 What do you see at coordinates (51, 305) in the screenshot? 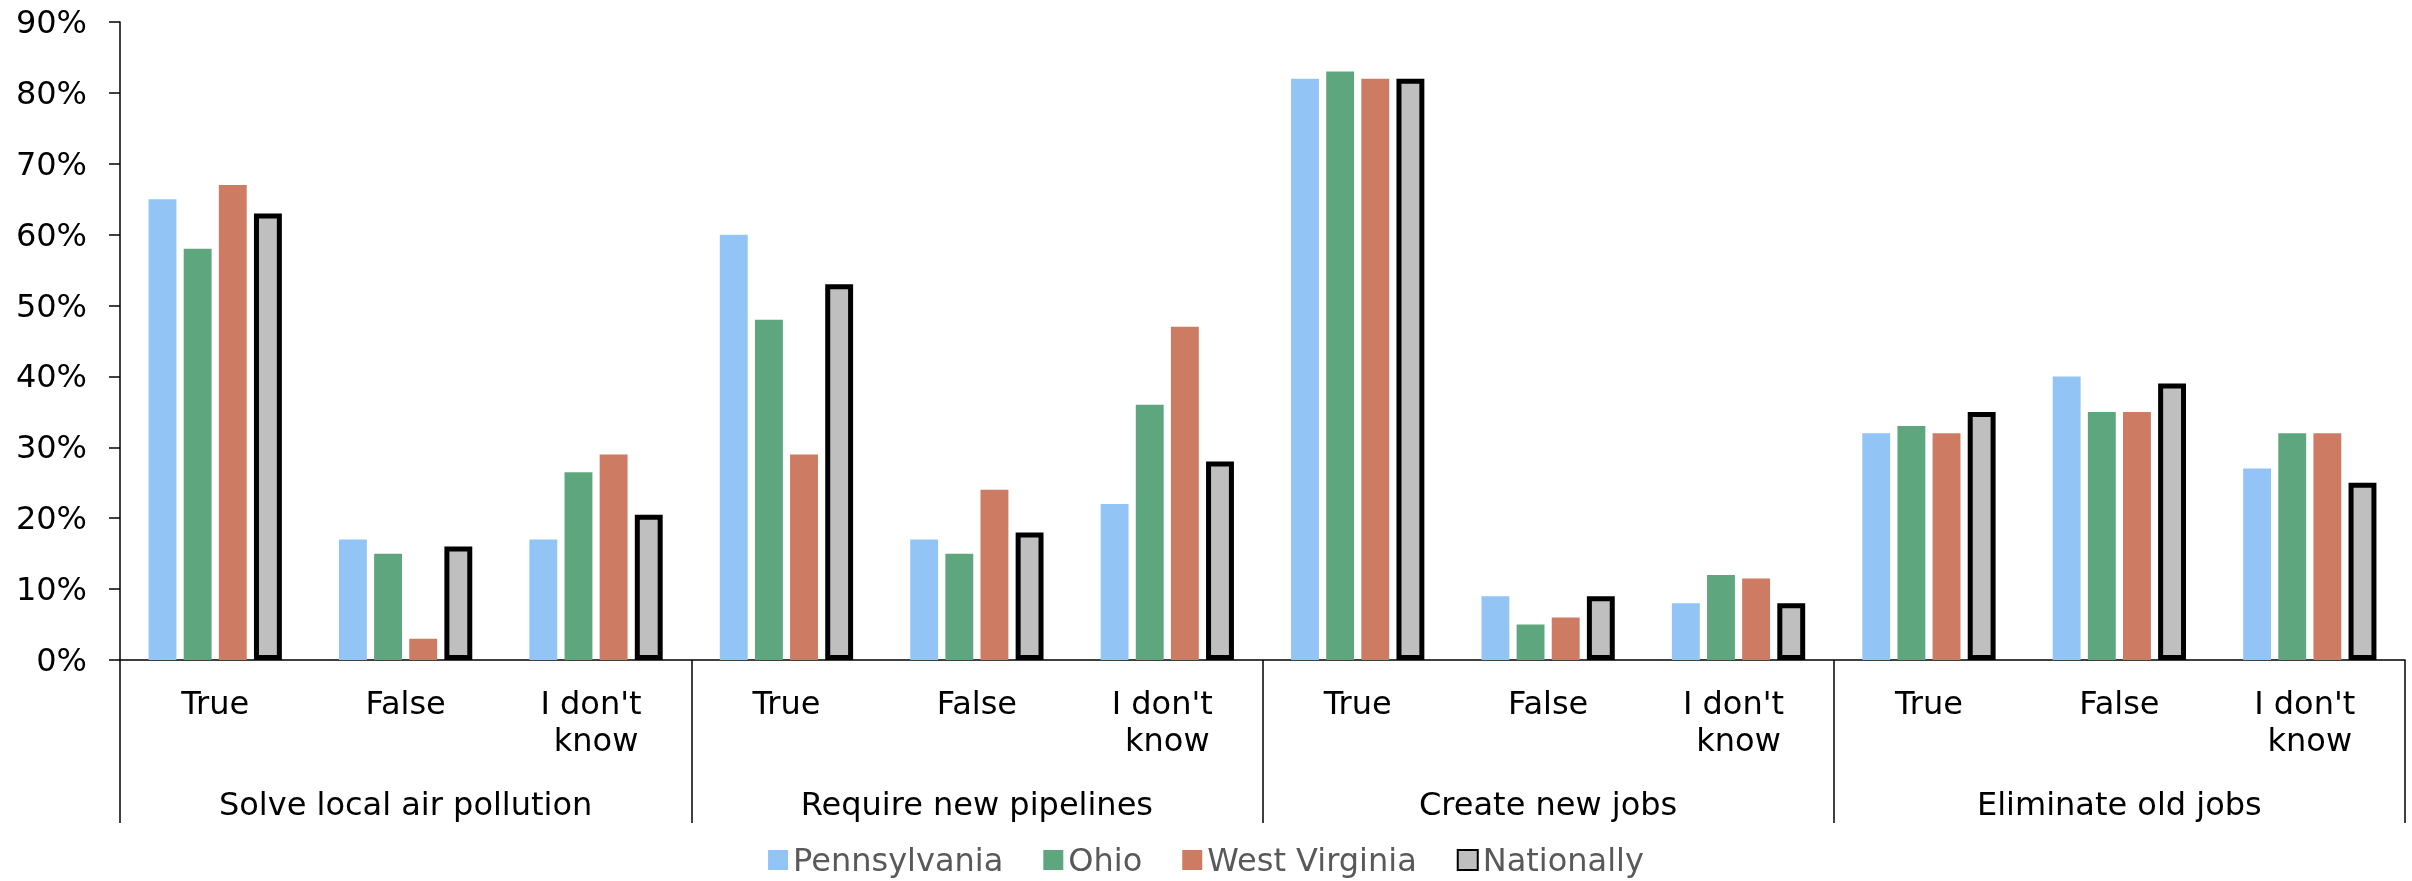
I see `y-tick-label: 50%` at bounding box center [51, 305].